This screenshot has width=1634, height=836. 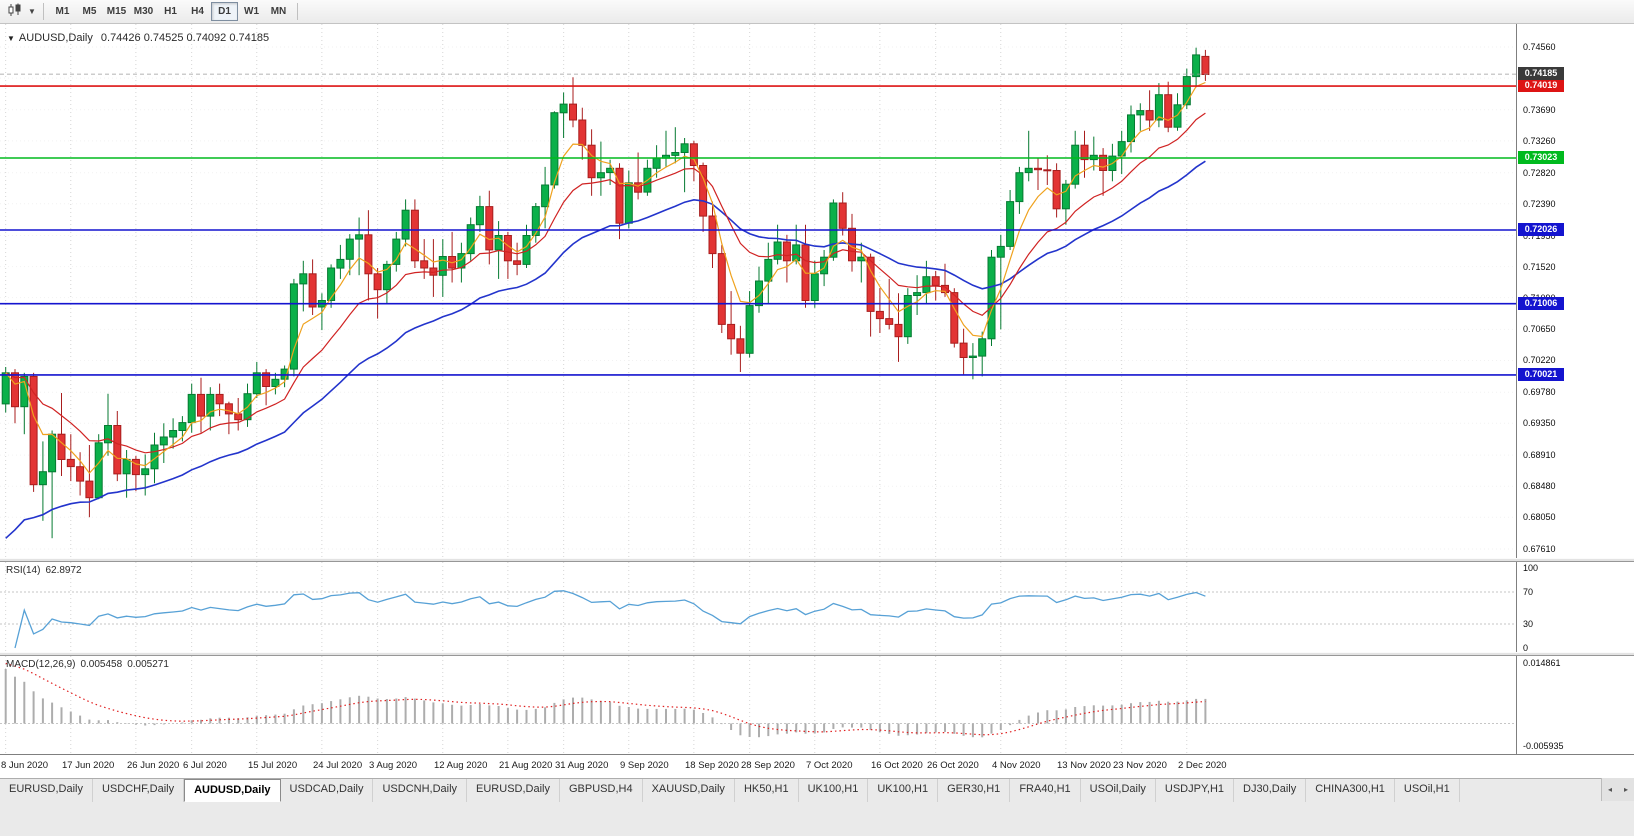 What do you see at coordinates (41, 664) in the screenshot?
I see `macd-indicator-name: MACD(12,26,9)` at bounding box center [41, 664].